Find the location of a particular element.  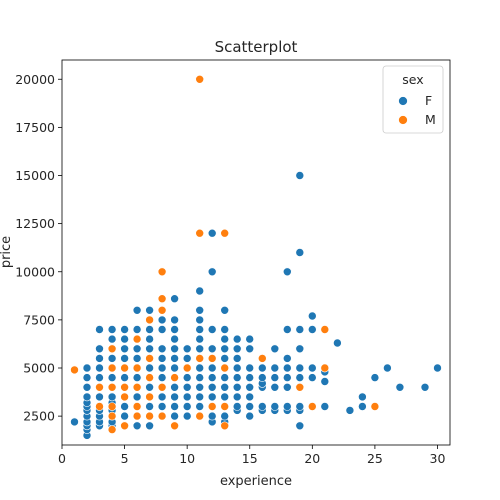

y-axis-title: price is located at coordinates (7, 252).